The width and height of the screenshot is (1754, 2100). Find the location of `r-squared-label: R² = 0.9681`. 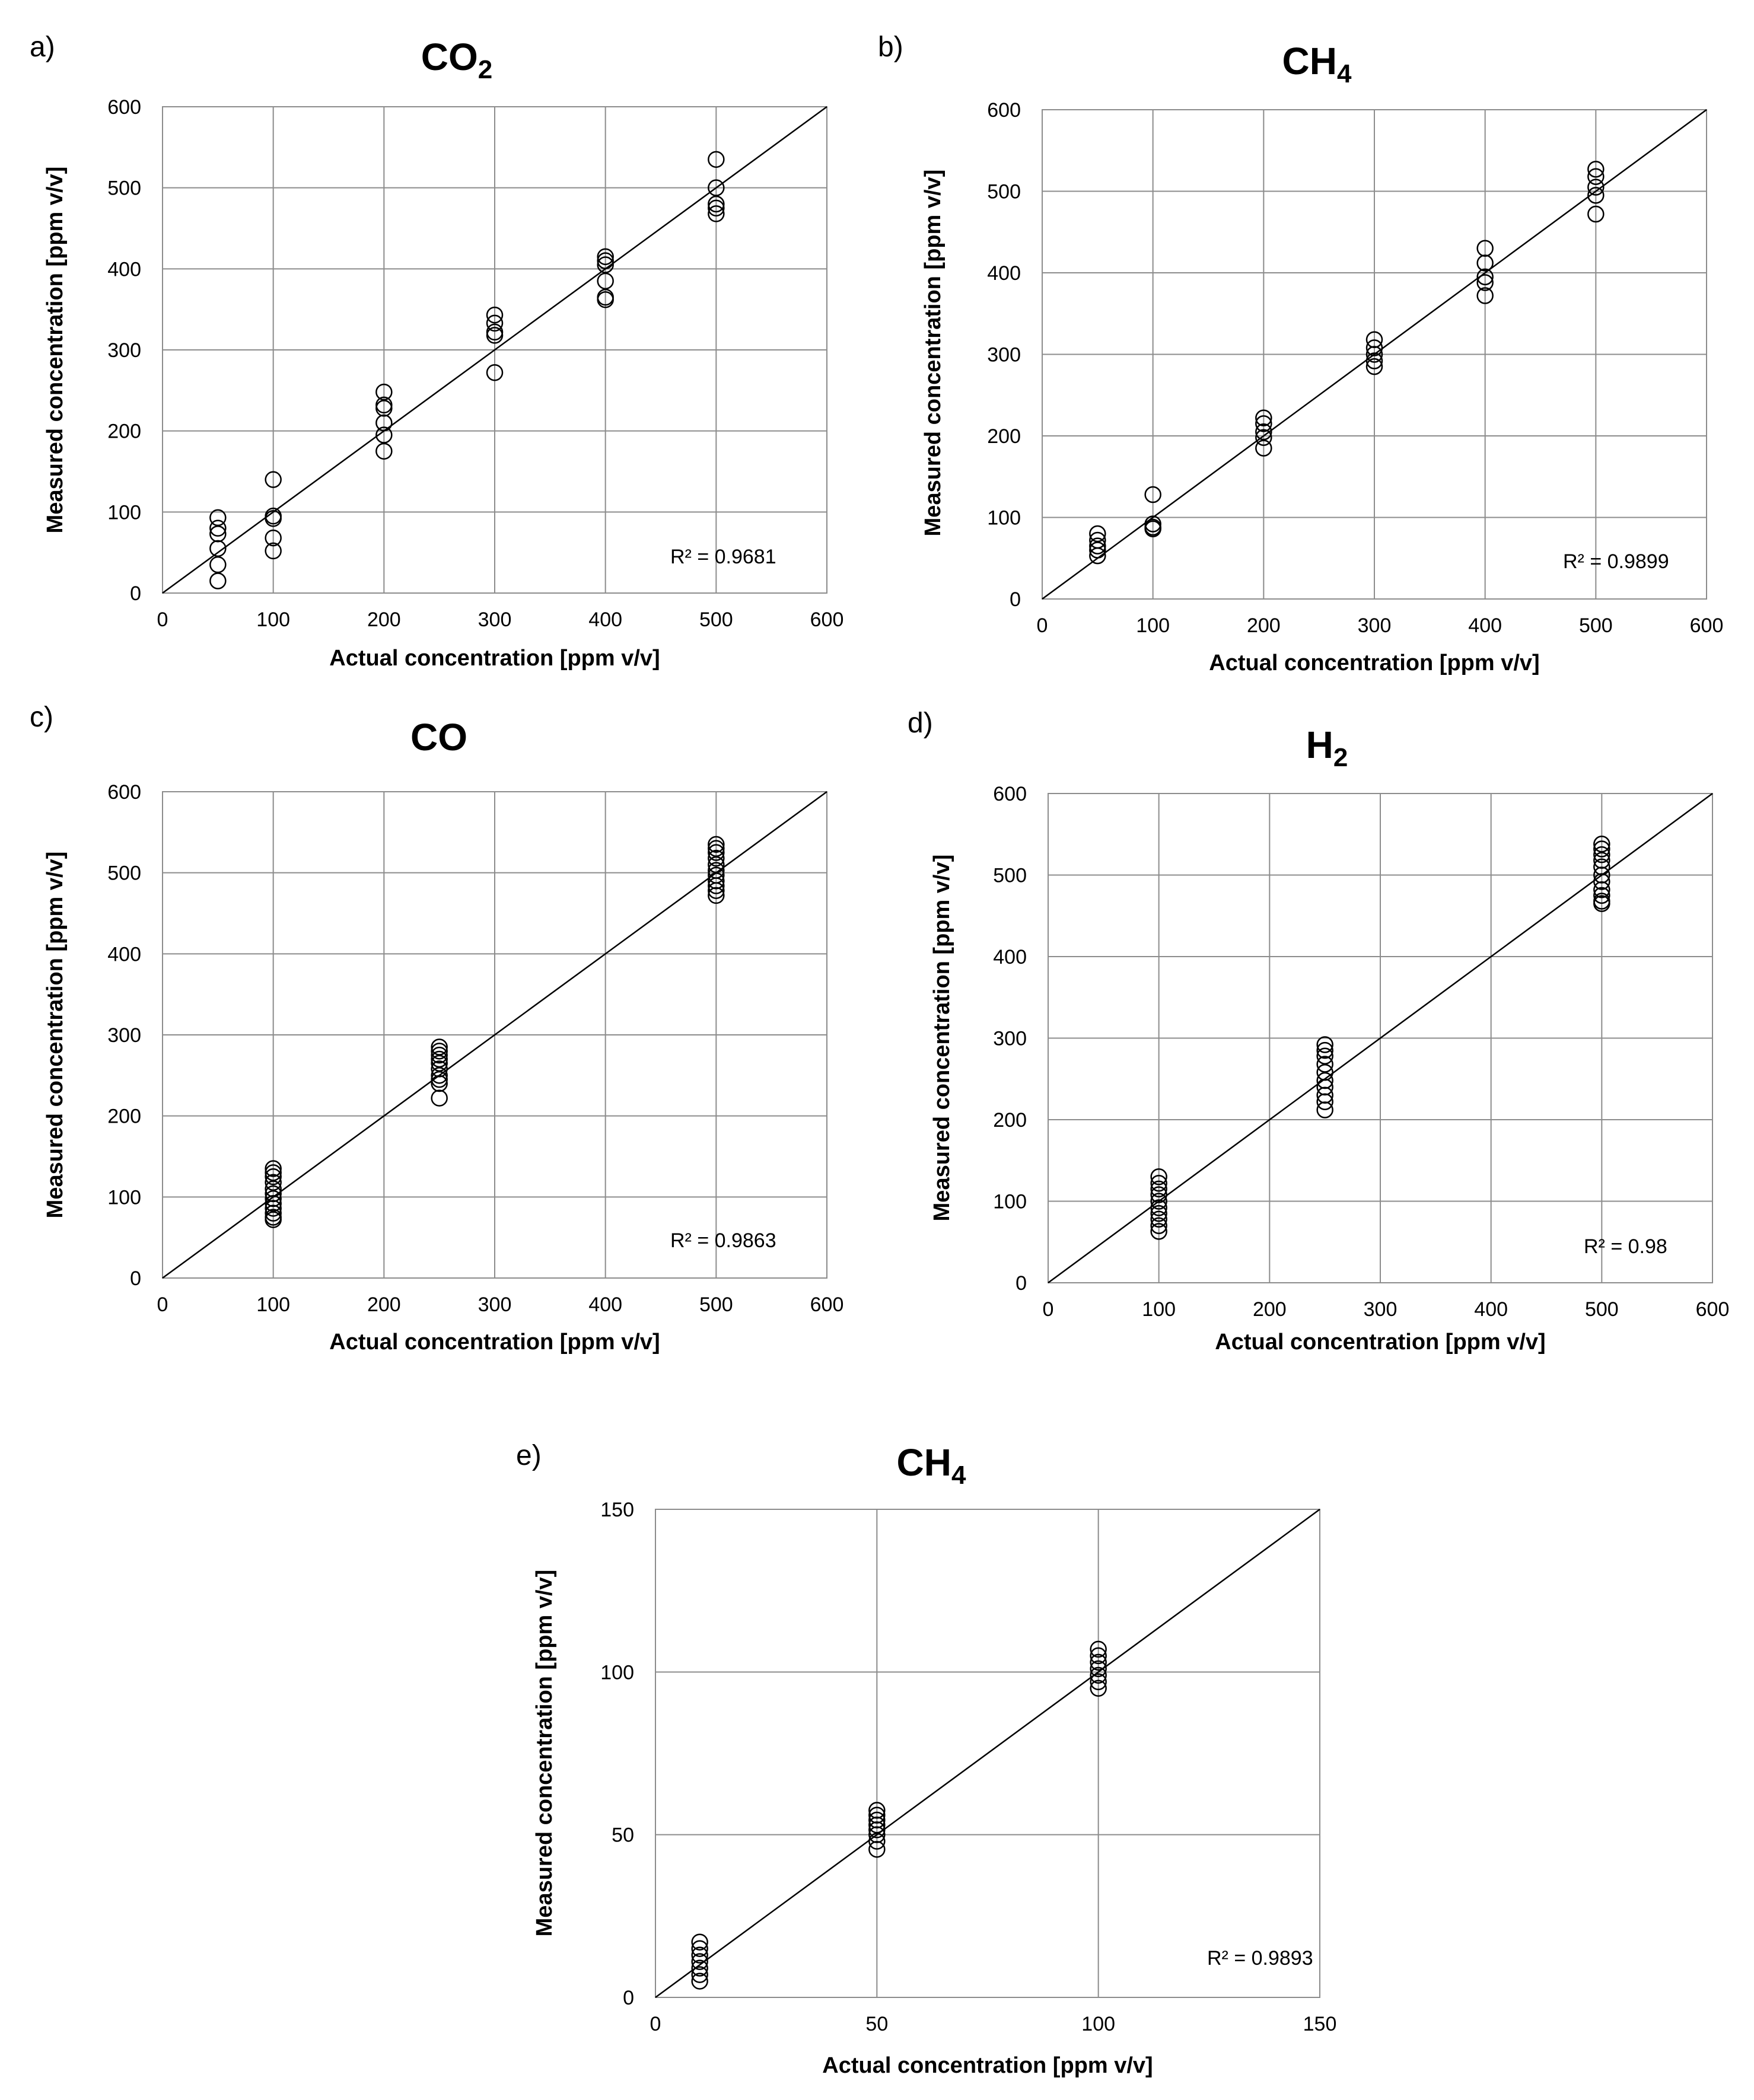

r-squared-label: R² = 0.9681 is located at coordinates (723, 557).